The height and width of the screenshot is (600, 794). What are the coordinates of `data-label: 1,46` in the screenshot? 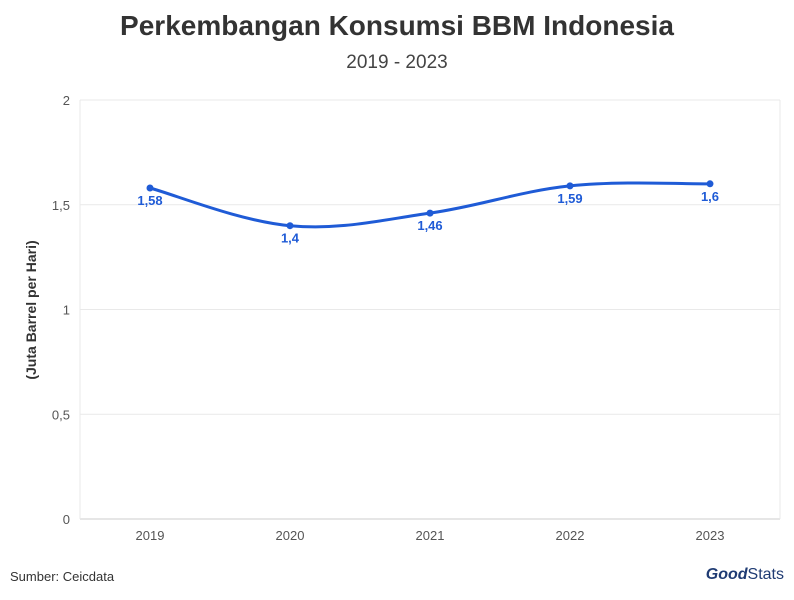 It's located at (429, 225).